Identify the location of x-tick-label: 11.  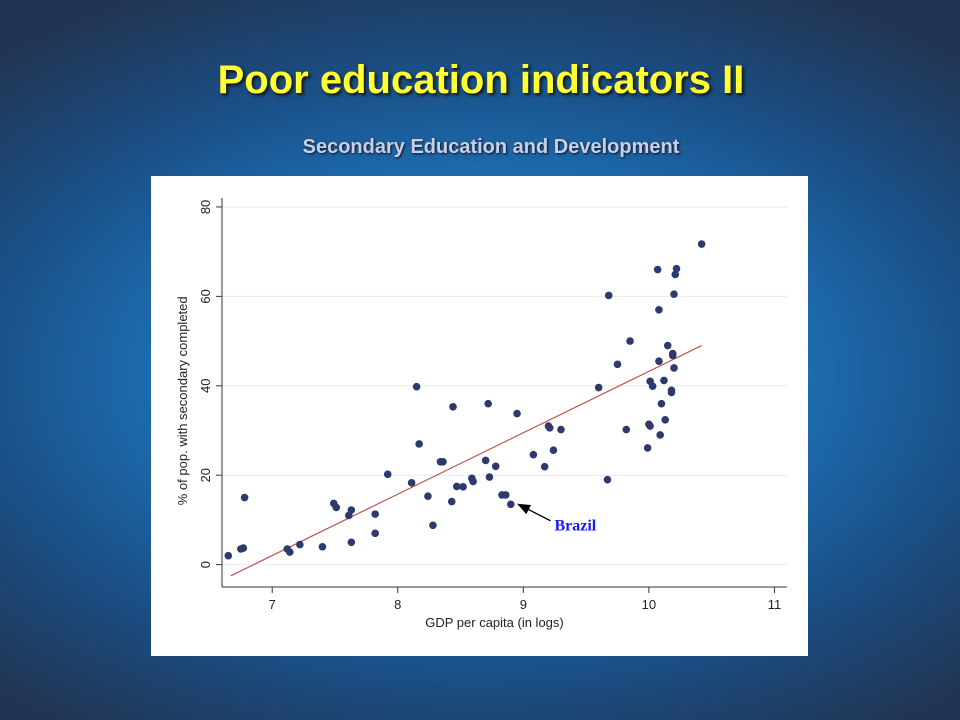
(775, 604).